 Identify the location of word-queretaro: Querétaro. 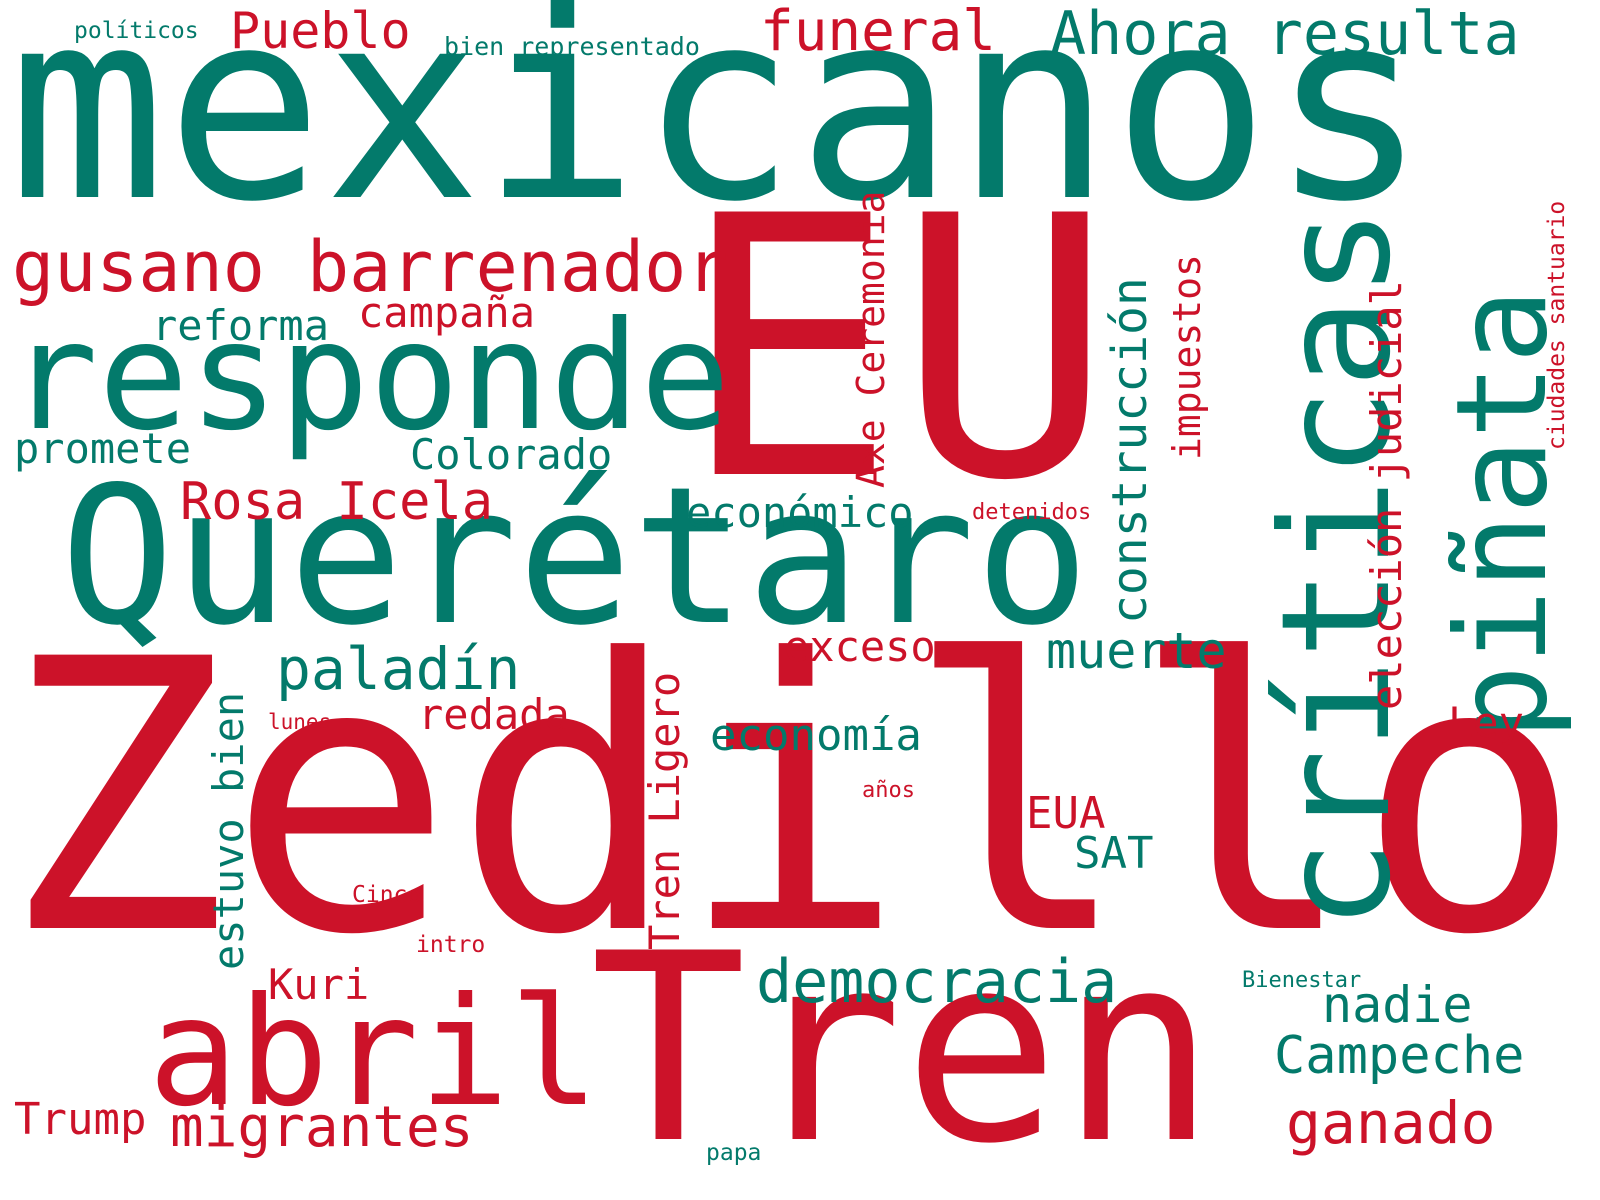
(575, 556).